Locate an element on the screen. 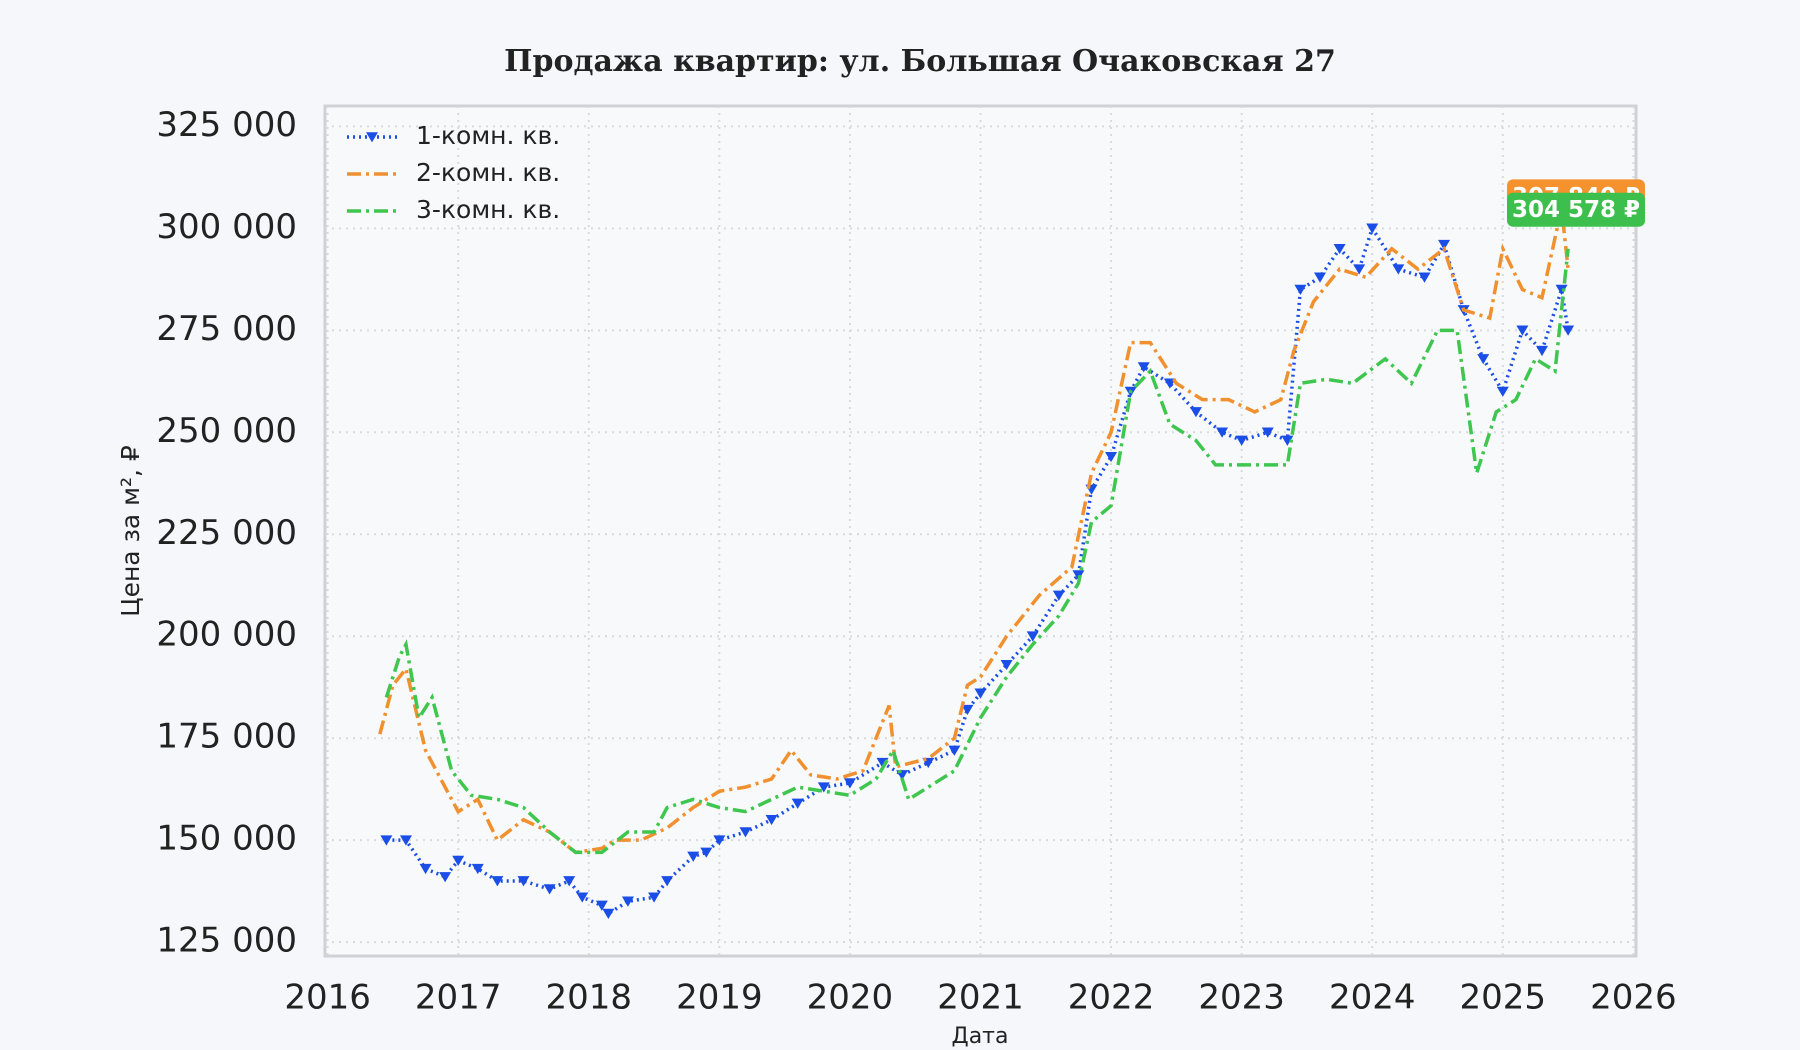  value-annotation: 304 578 ₽ is located at coordinates (1576, 210).